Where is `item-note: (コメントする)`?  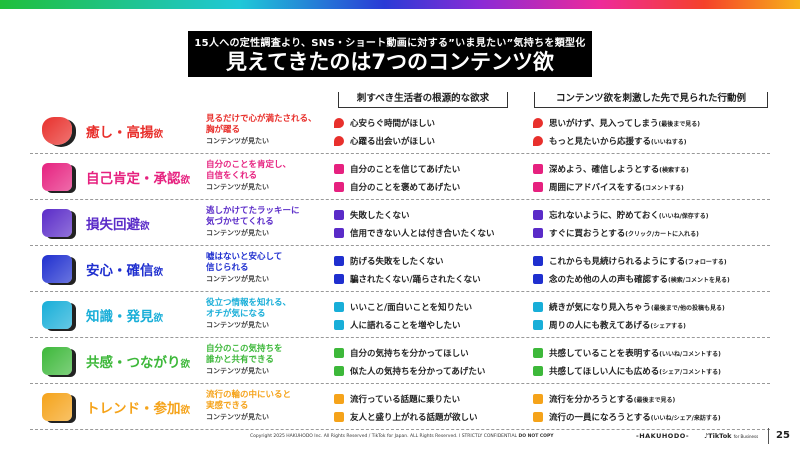 item-note: (コメントする) is located at coordinates (663, 188).